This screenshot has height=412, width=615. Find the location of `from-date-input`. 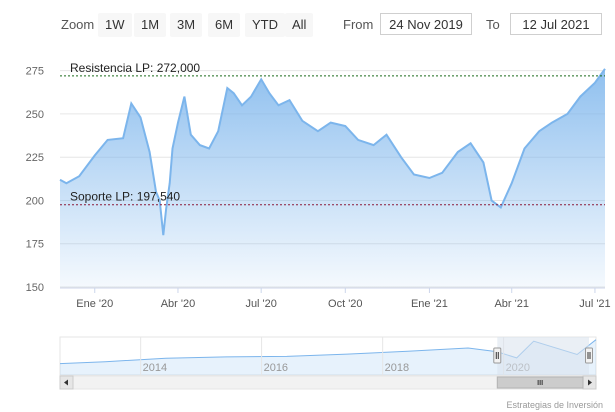

from-date-input is located at coordinates (426, 24).